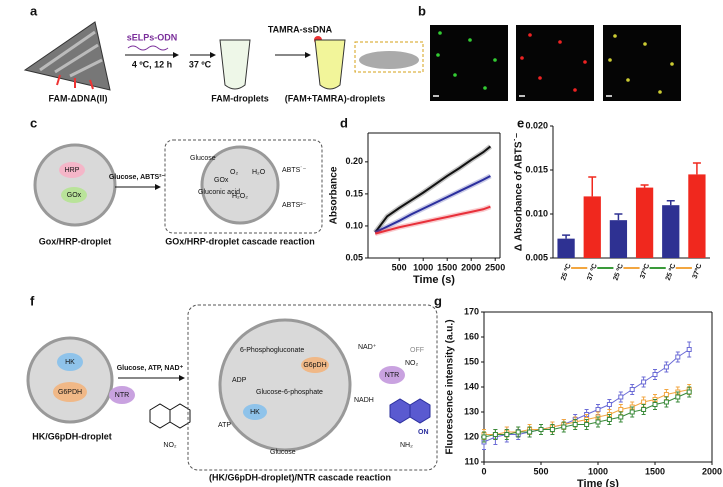 Image resolution: width=723 pixels, height=487 pixels. What do you see at coordinates (495, 267) in the screenshot?
I see `x-tick-label: 2500` at bounding box center [495, 267].